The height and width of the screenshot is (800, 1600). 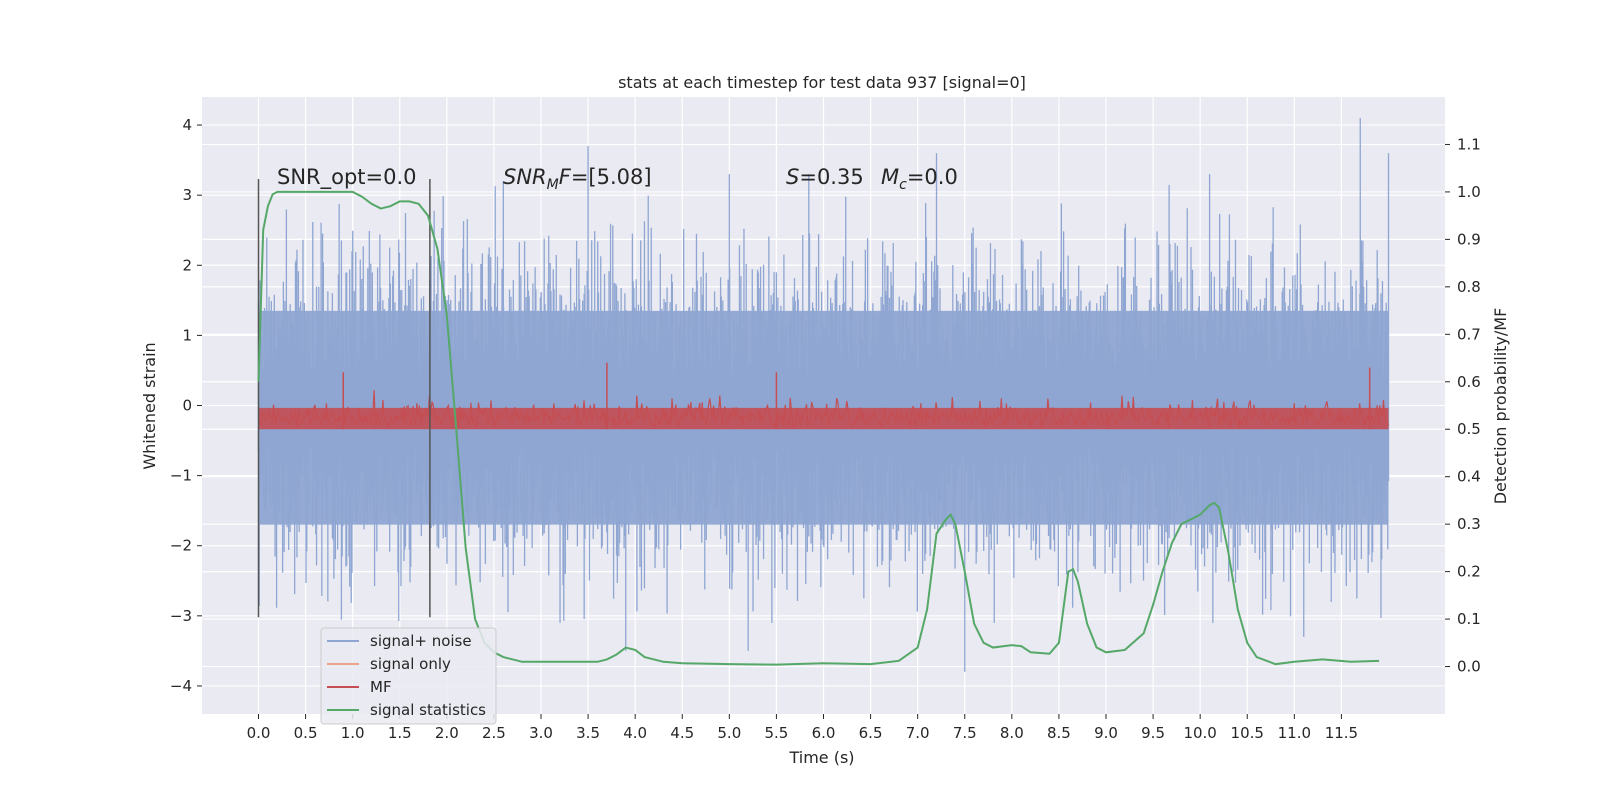 What do you see at coordinates (1469, 429) in the screenshot?
I see `y-right-tick-label: 0.5` at bounding box center [1469, 429].